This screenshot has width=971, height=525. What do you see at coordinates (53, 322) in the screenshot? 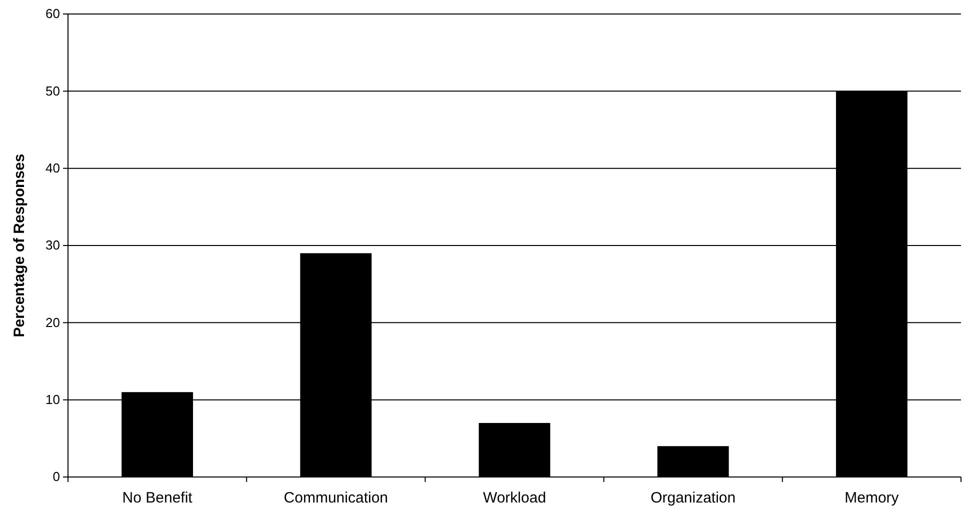
I see `y-tick-label: 20` at bounding box center [53, 322].